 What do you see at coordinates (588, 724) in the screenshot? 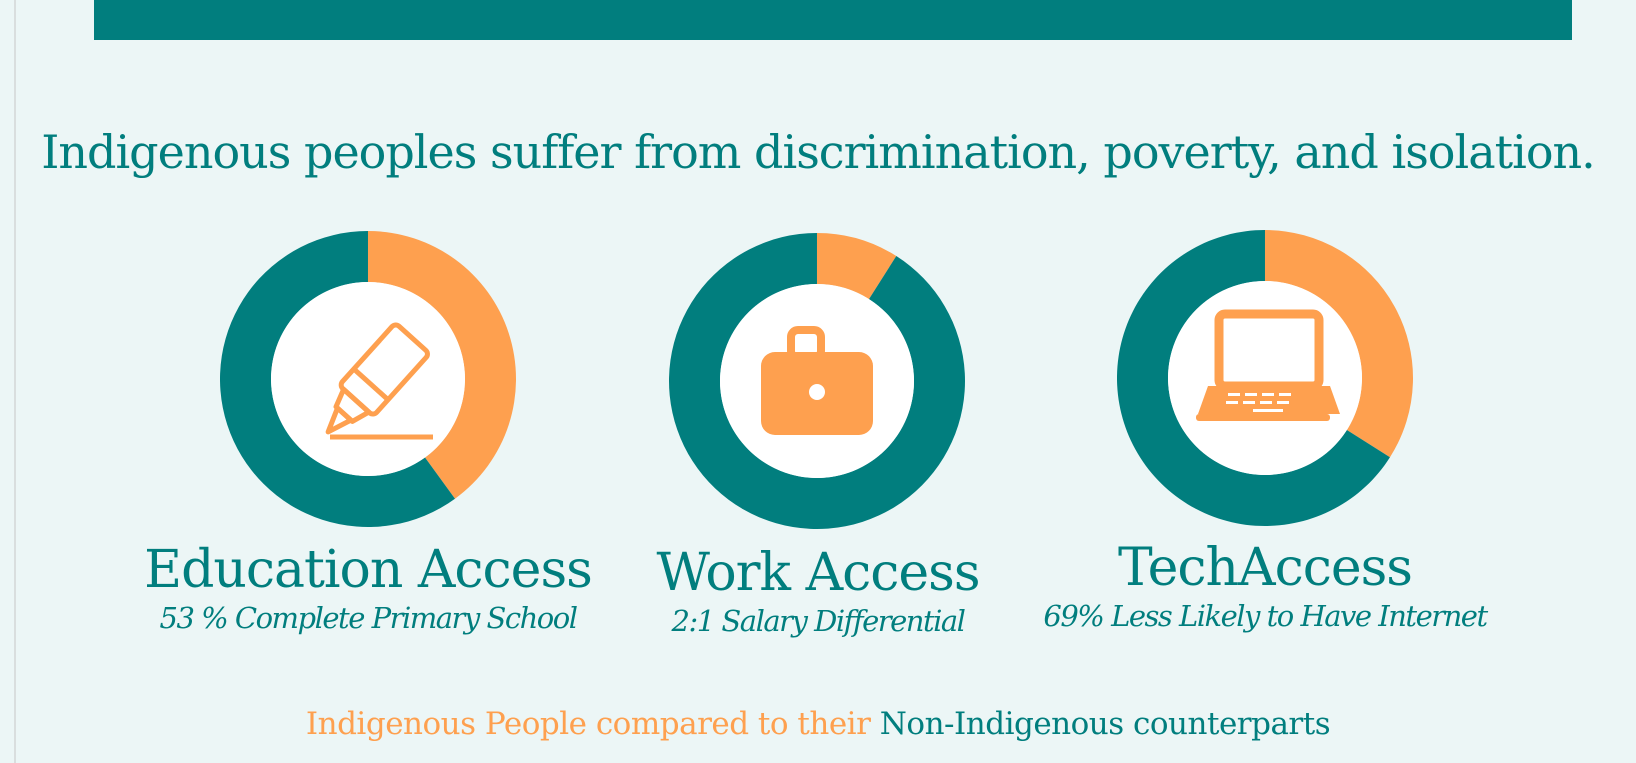
I see `legend-indigenous: Indigenous People compared to their` at bounding box center [588, 724].